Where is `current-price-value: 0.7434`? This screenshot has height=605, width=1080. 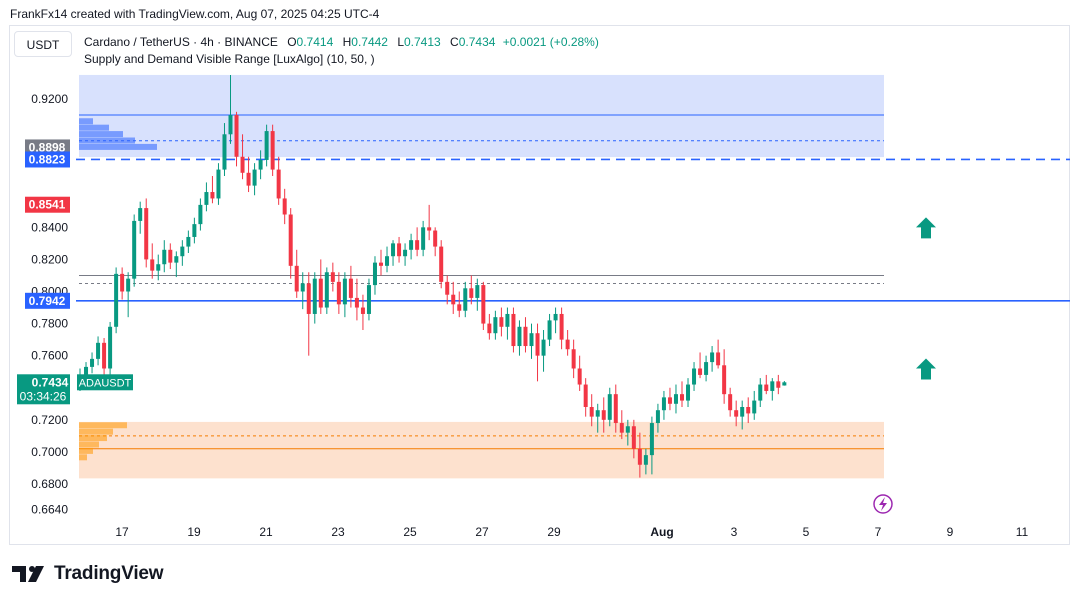 current-price-value: 0.7434 is located at coordinates (50, 382).